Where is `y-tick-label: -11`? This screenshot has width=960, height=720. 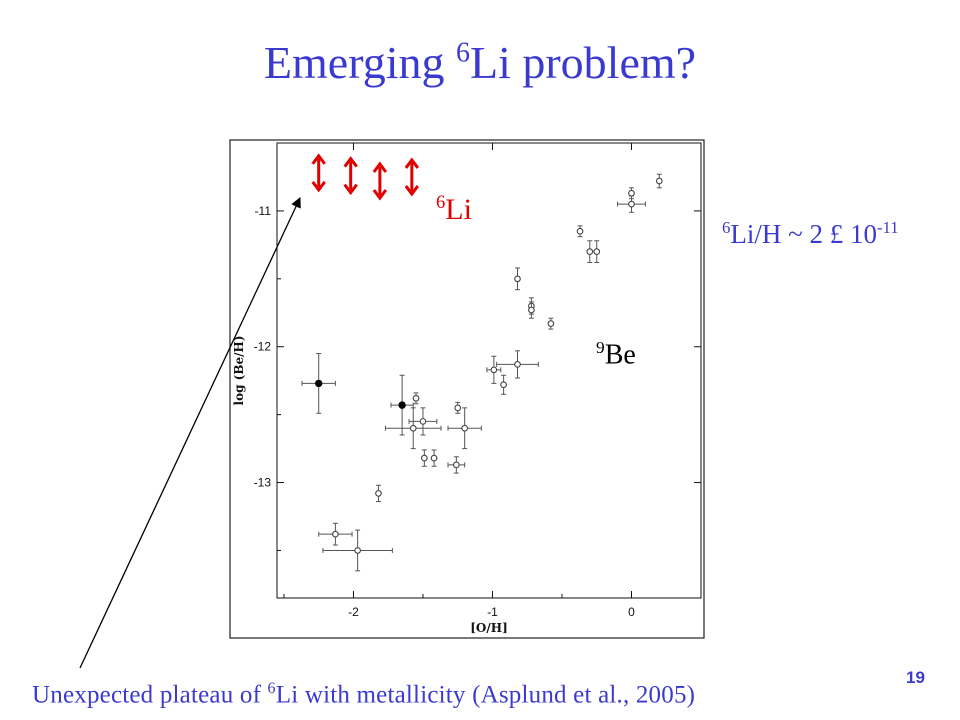 y-tick-label: -11 is located at coordinates (263, 211).